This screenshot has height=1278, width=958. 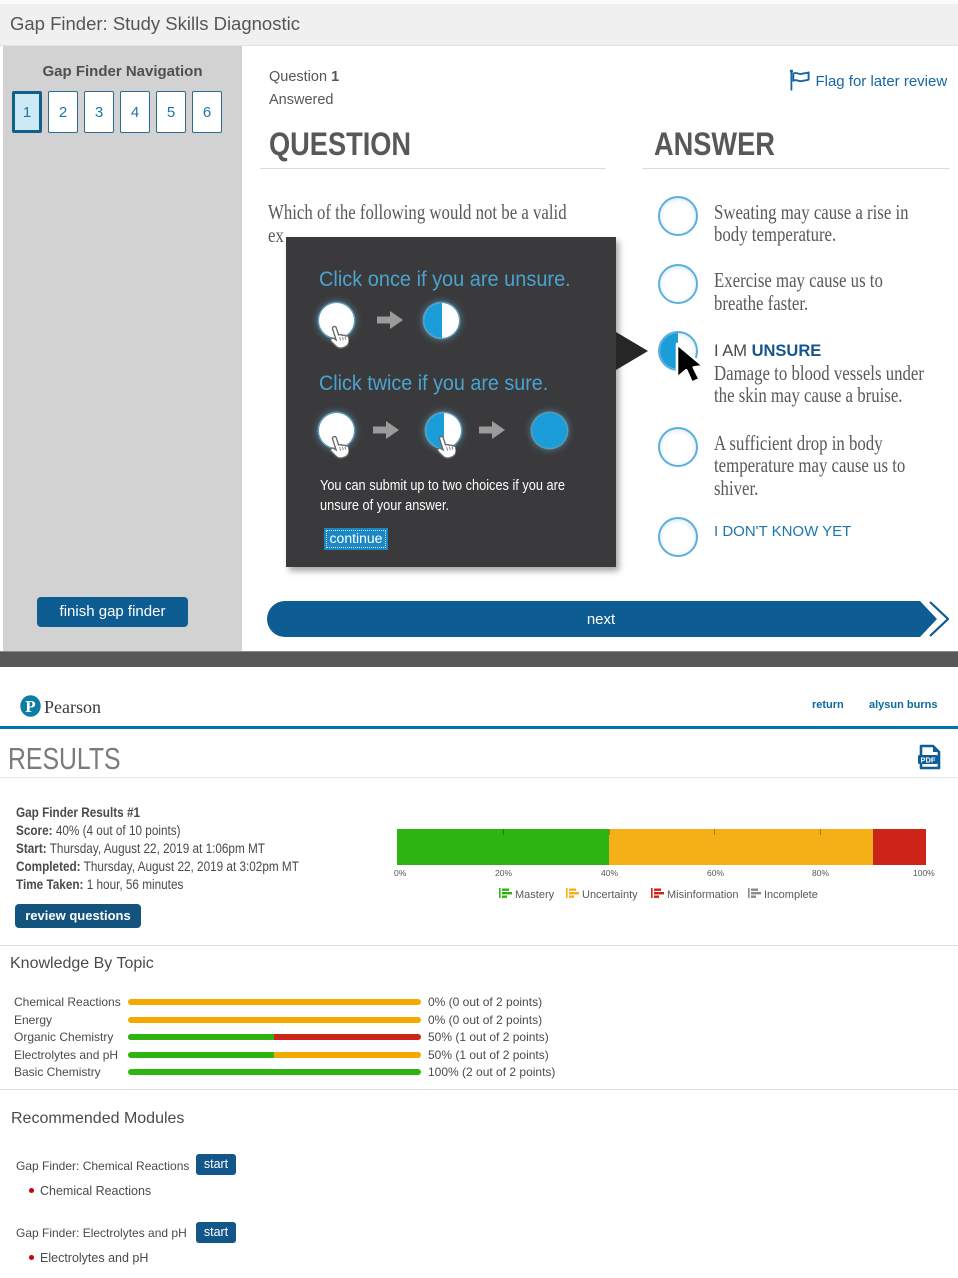 I want to click on svg-text: P, so click(x=30, y=706).